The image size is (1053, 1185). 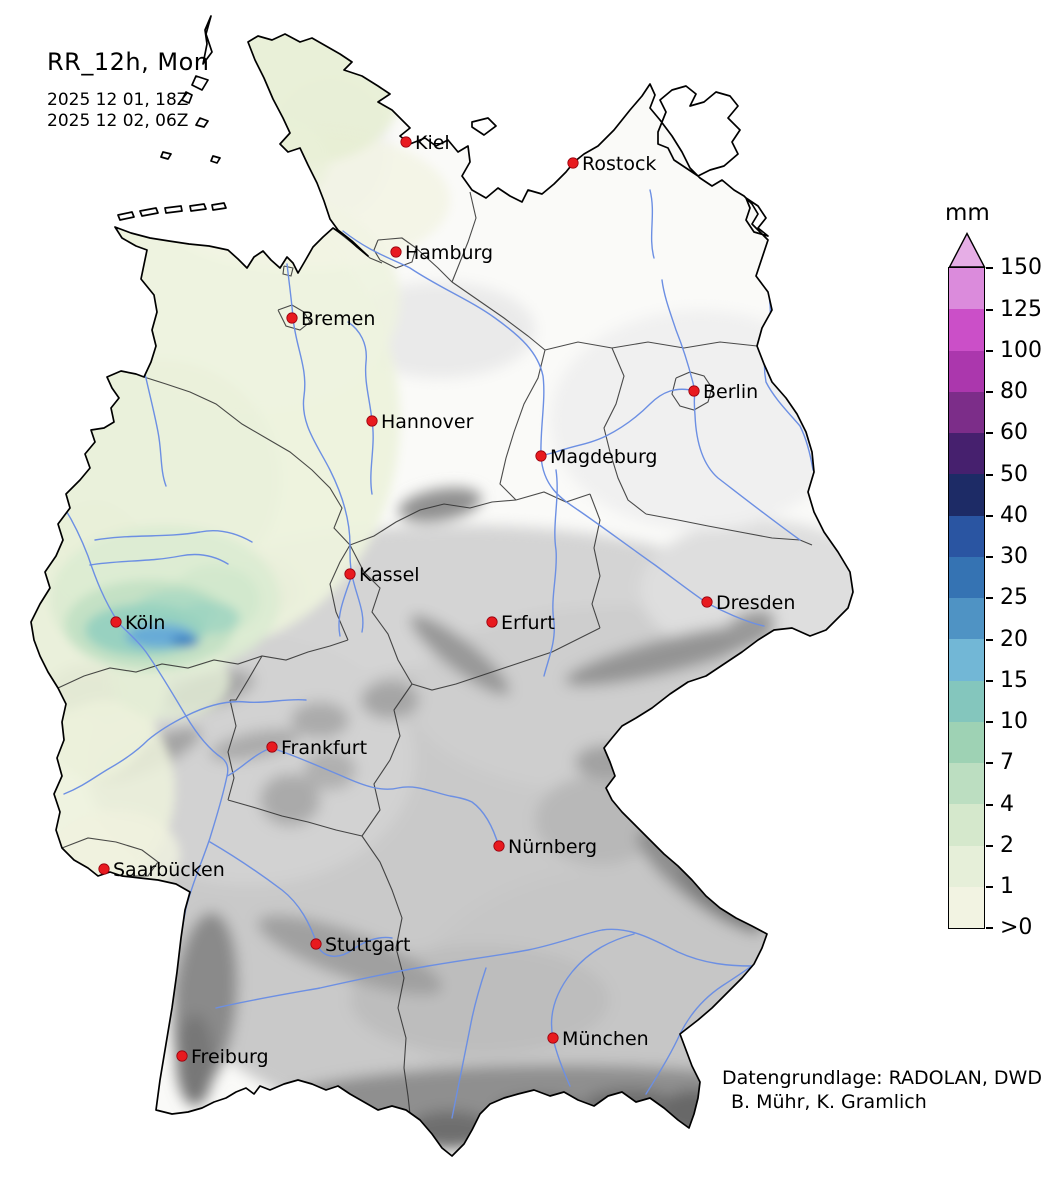 I want to click on colorbar-tick-label: >0, so click(x=1016, y=928).